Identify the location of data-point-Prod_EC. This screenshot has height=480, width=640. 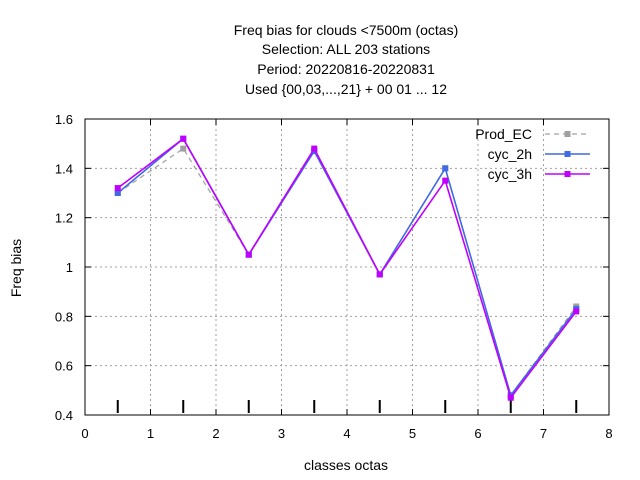
(183, 148).